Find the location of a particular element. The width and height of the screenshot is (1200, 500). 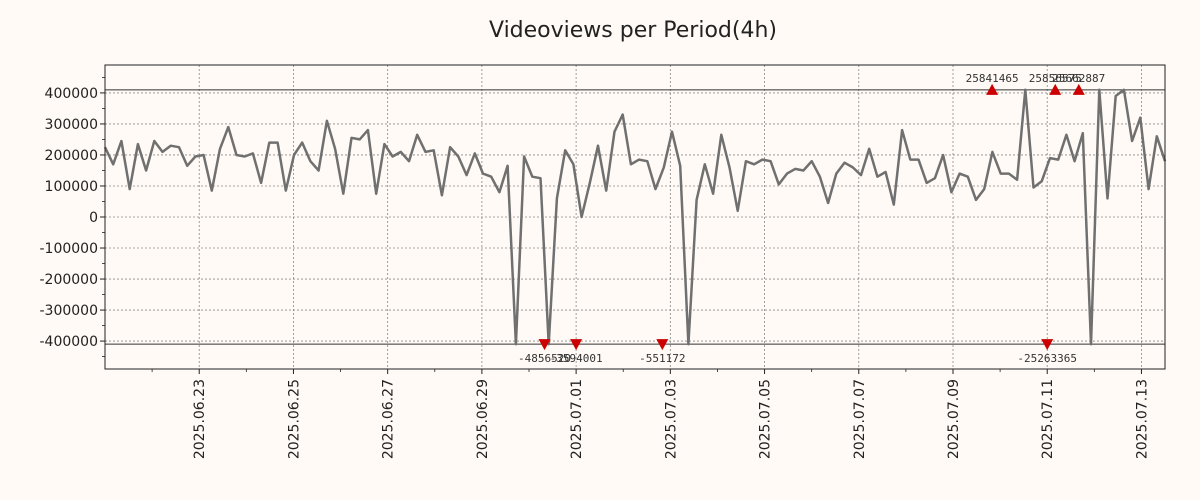

x-tick-label: 2025.07.03 is located at coordinates (671, 419).